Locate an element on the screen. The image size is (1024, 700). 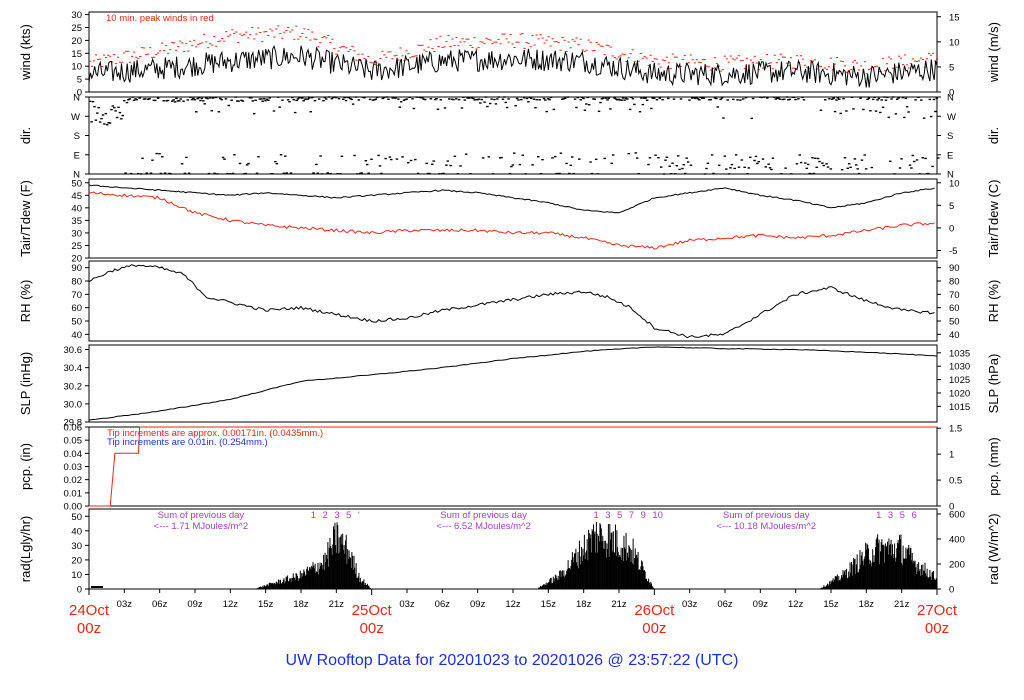
y-axis-label-direction: dir. is located at coordinates (25, 135).